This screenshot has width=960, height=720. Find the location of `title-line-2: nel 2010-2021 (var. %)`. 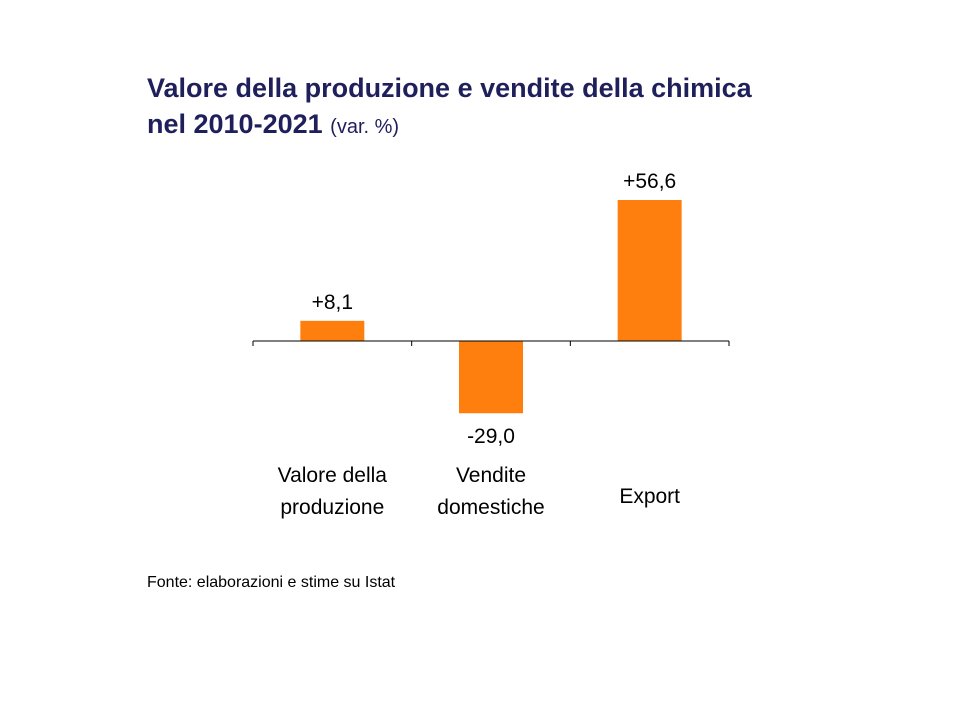

title-line-2: nel 2010-2021 (var. %) is located at coordinates (497, 125).